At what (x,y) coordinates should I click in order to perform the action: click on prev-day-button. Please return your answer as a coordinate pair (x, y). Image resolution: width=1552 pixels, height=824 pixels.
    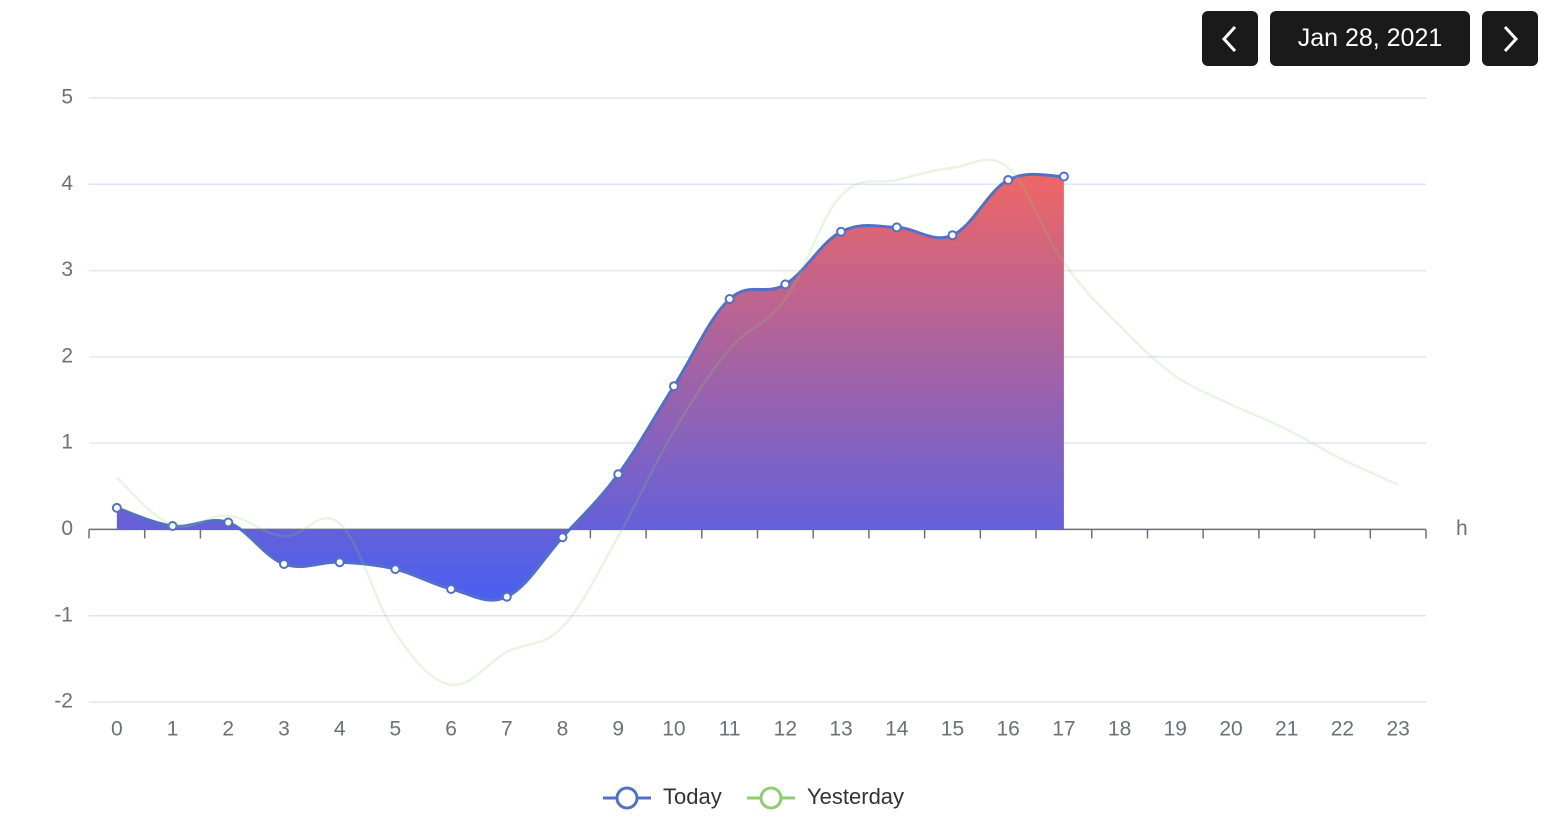
    Looking at the image, I should click on (1230, 38).